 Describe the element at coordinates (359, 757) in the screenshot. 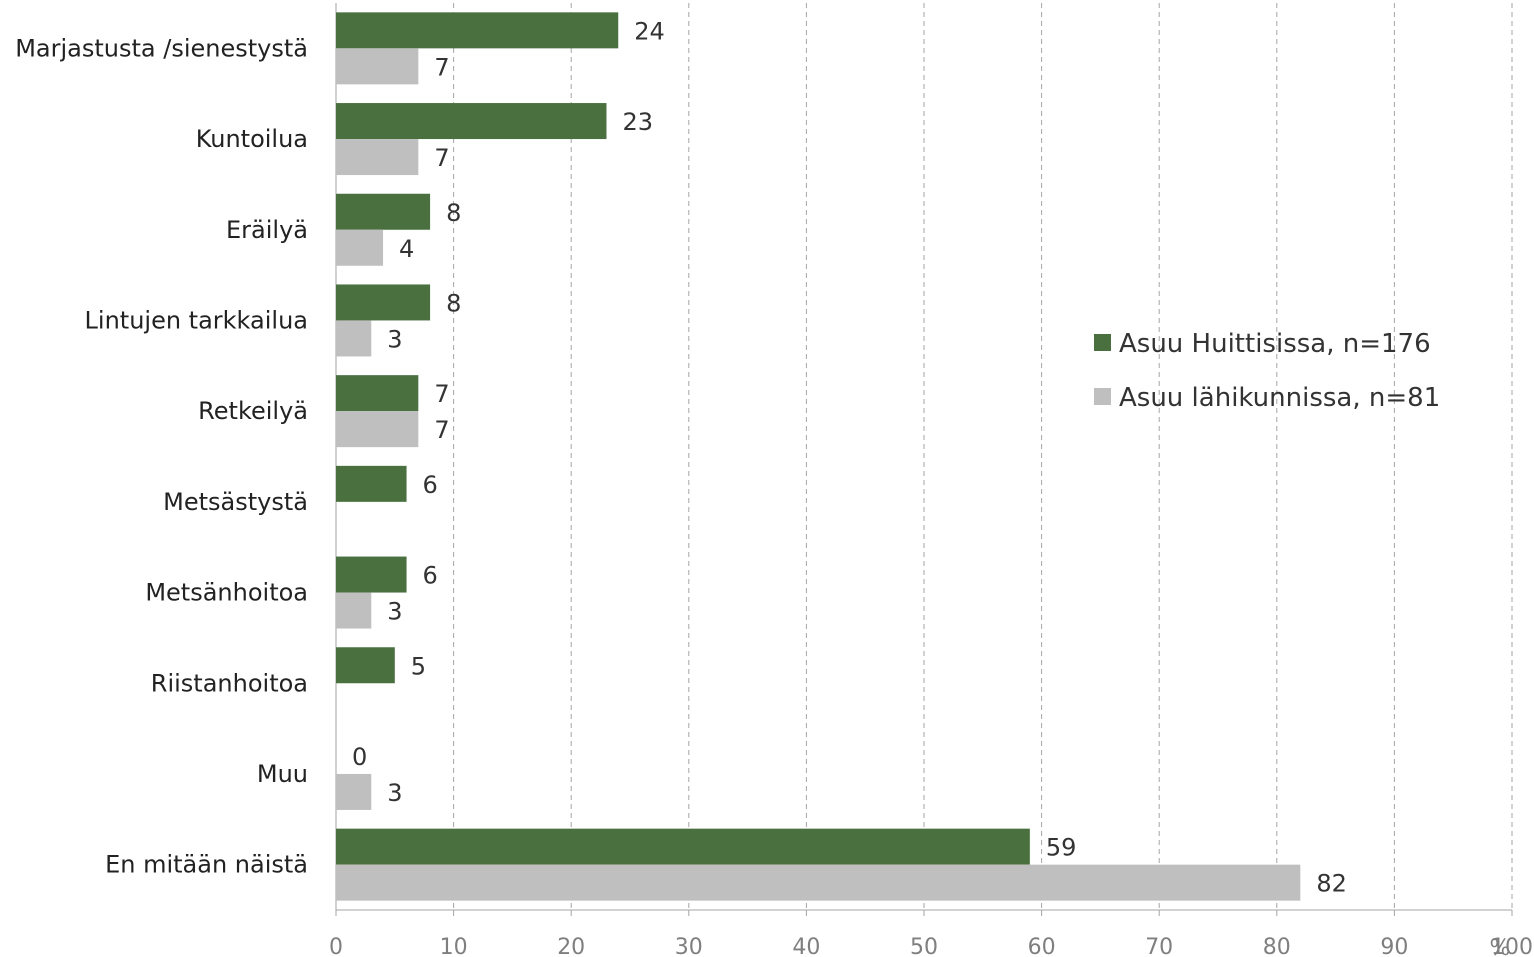

I see `value-label-series-0-8: 0` at that location.